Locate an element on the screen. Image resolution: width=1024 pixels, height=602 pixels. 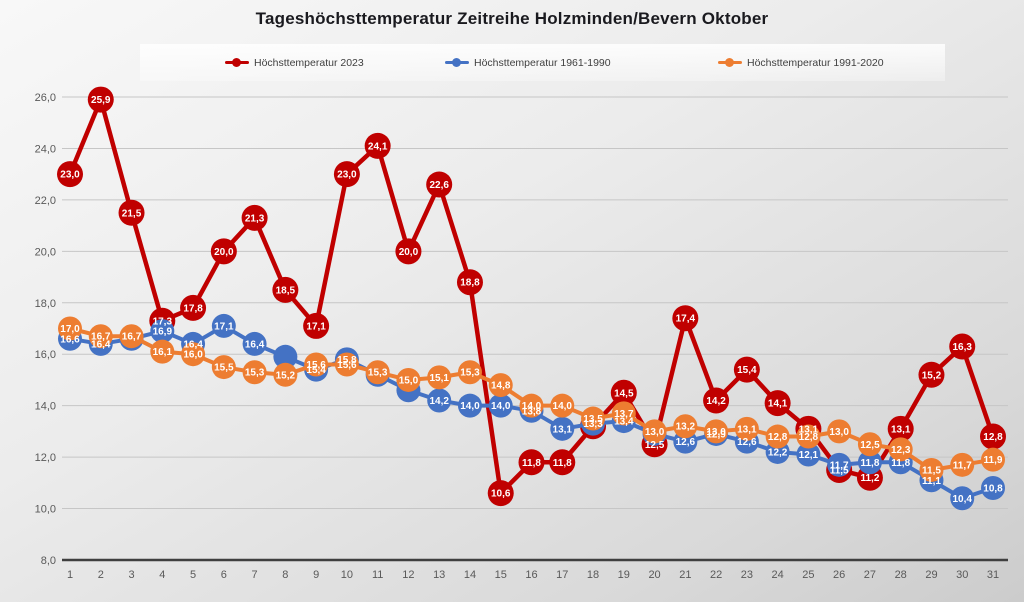
y-tick-label: 26,0 is located at coordinates (45, 98).